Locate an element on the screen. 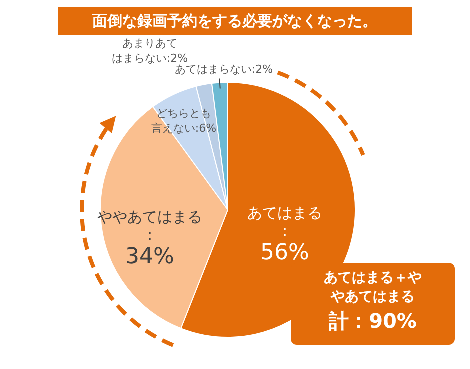  slice-label: あてはまらない:2% is located at coordinates (224, 69).